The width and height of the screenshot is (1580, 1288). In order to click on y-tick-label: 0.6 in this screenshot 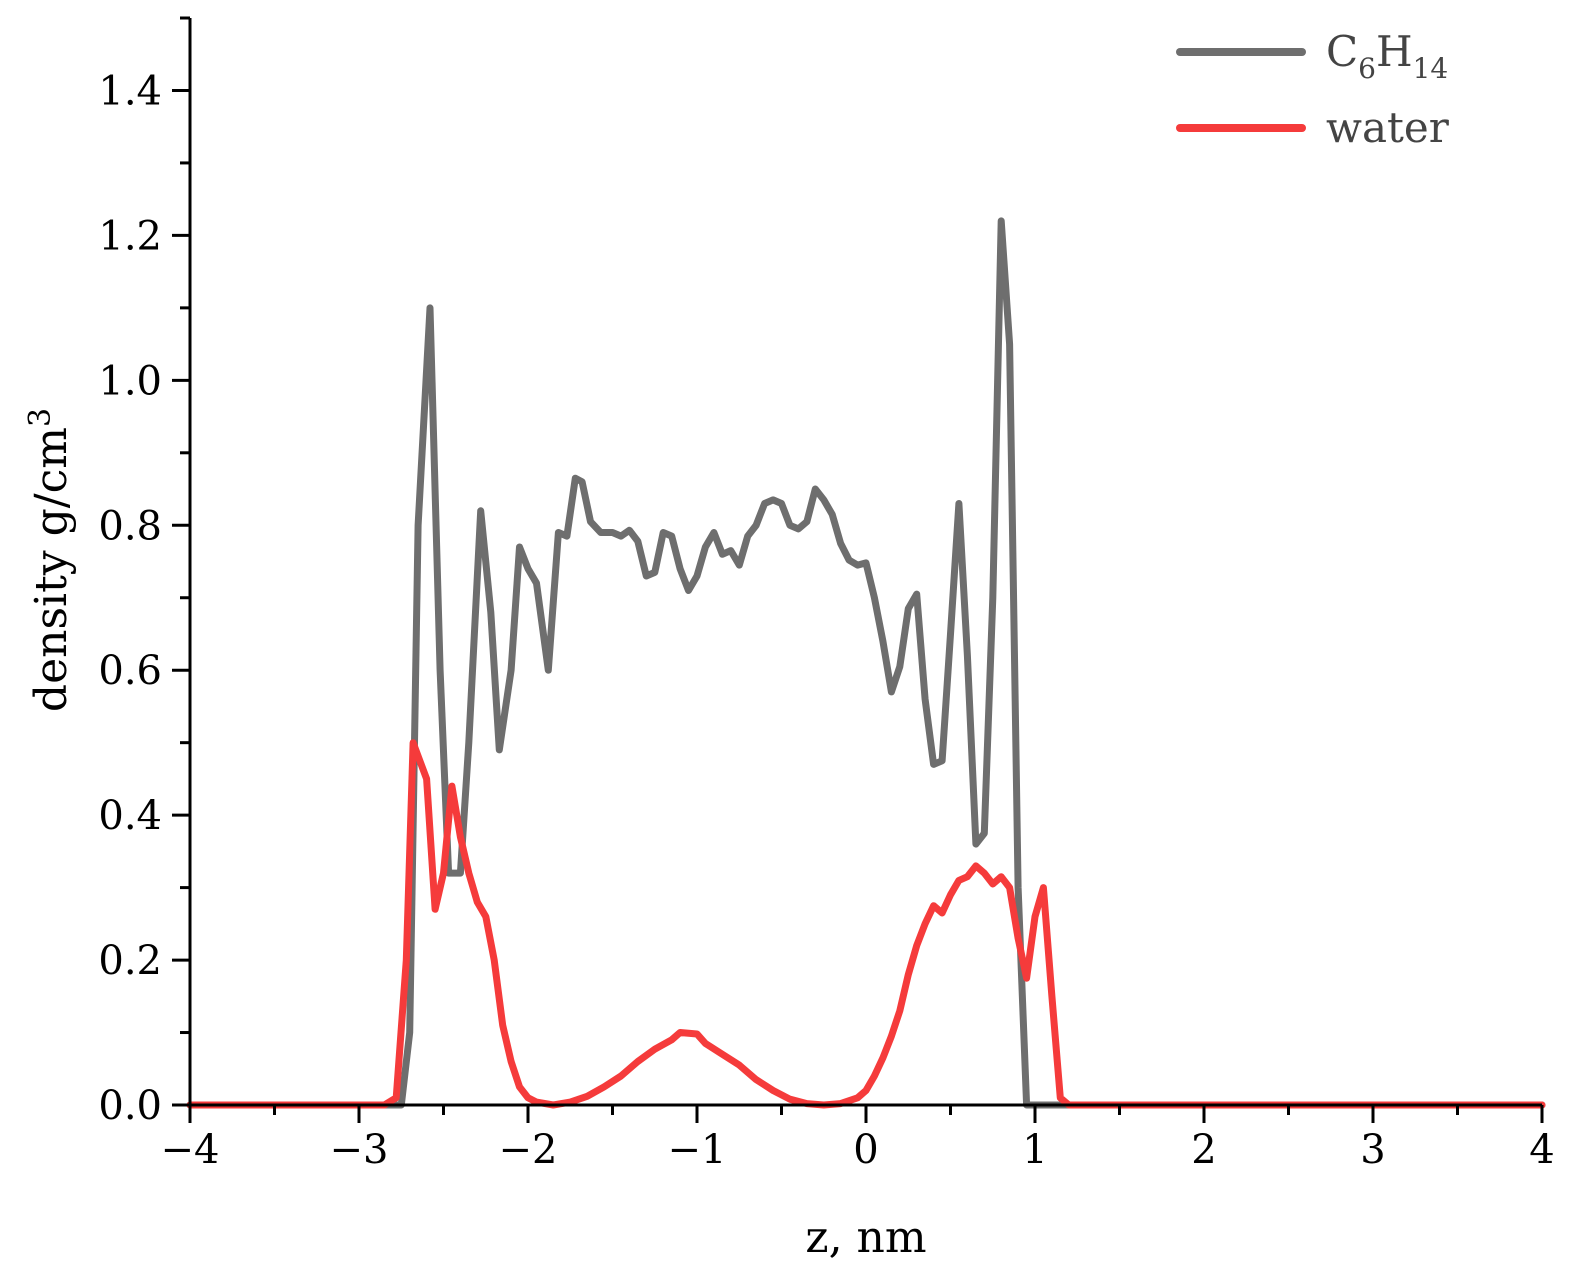, I will do `click(130, 671)`.